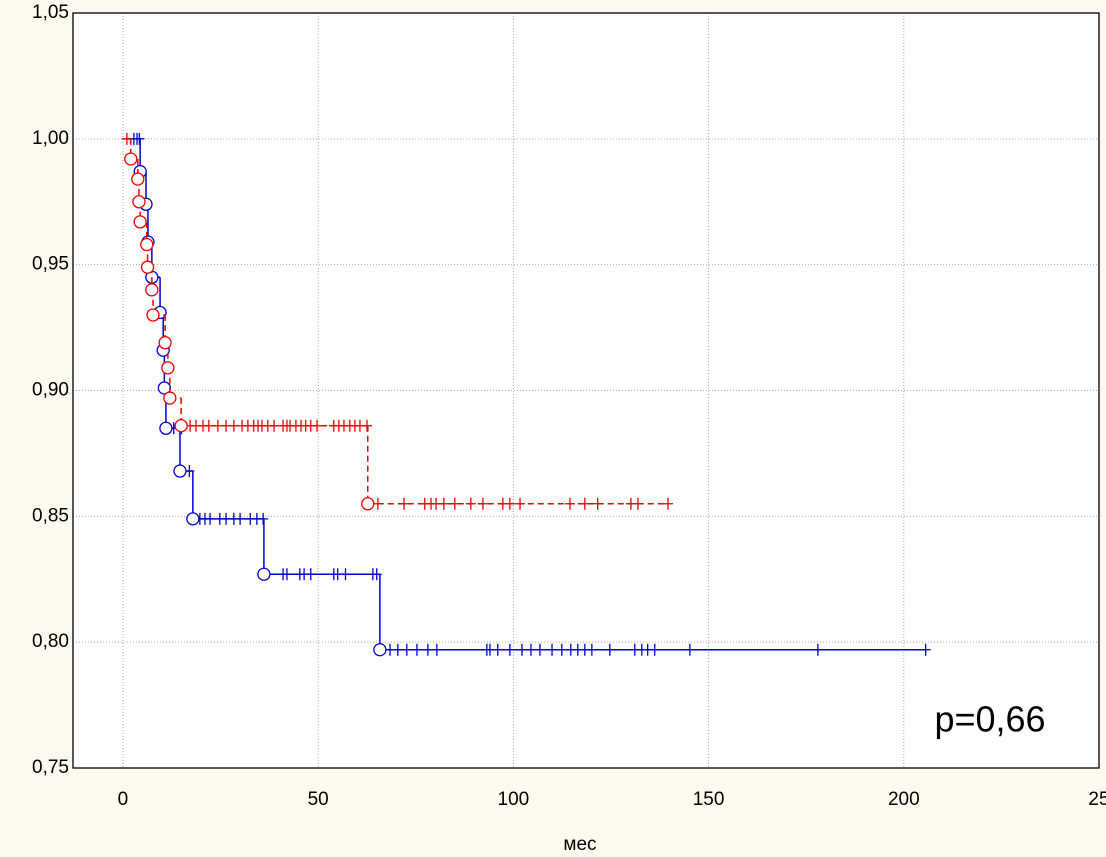 The image size is (1106, 857). Describe the element at coordinates (989, 719) in the screenshot. I see `annotation: p=0,66` at that location.